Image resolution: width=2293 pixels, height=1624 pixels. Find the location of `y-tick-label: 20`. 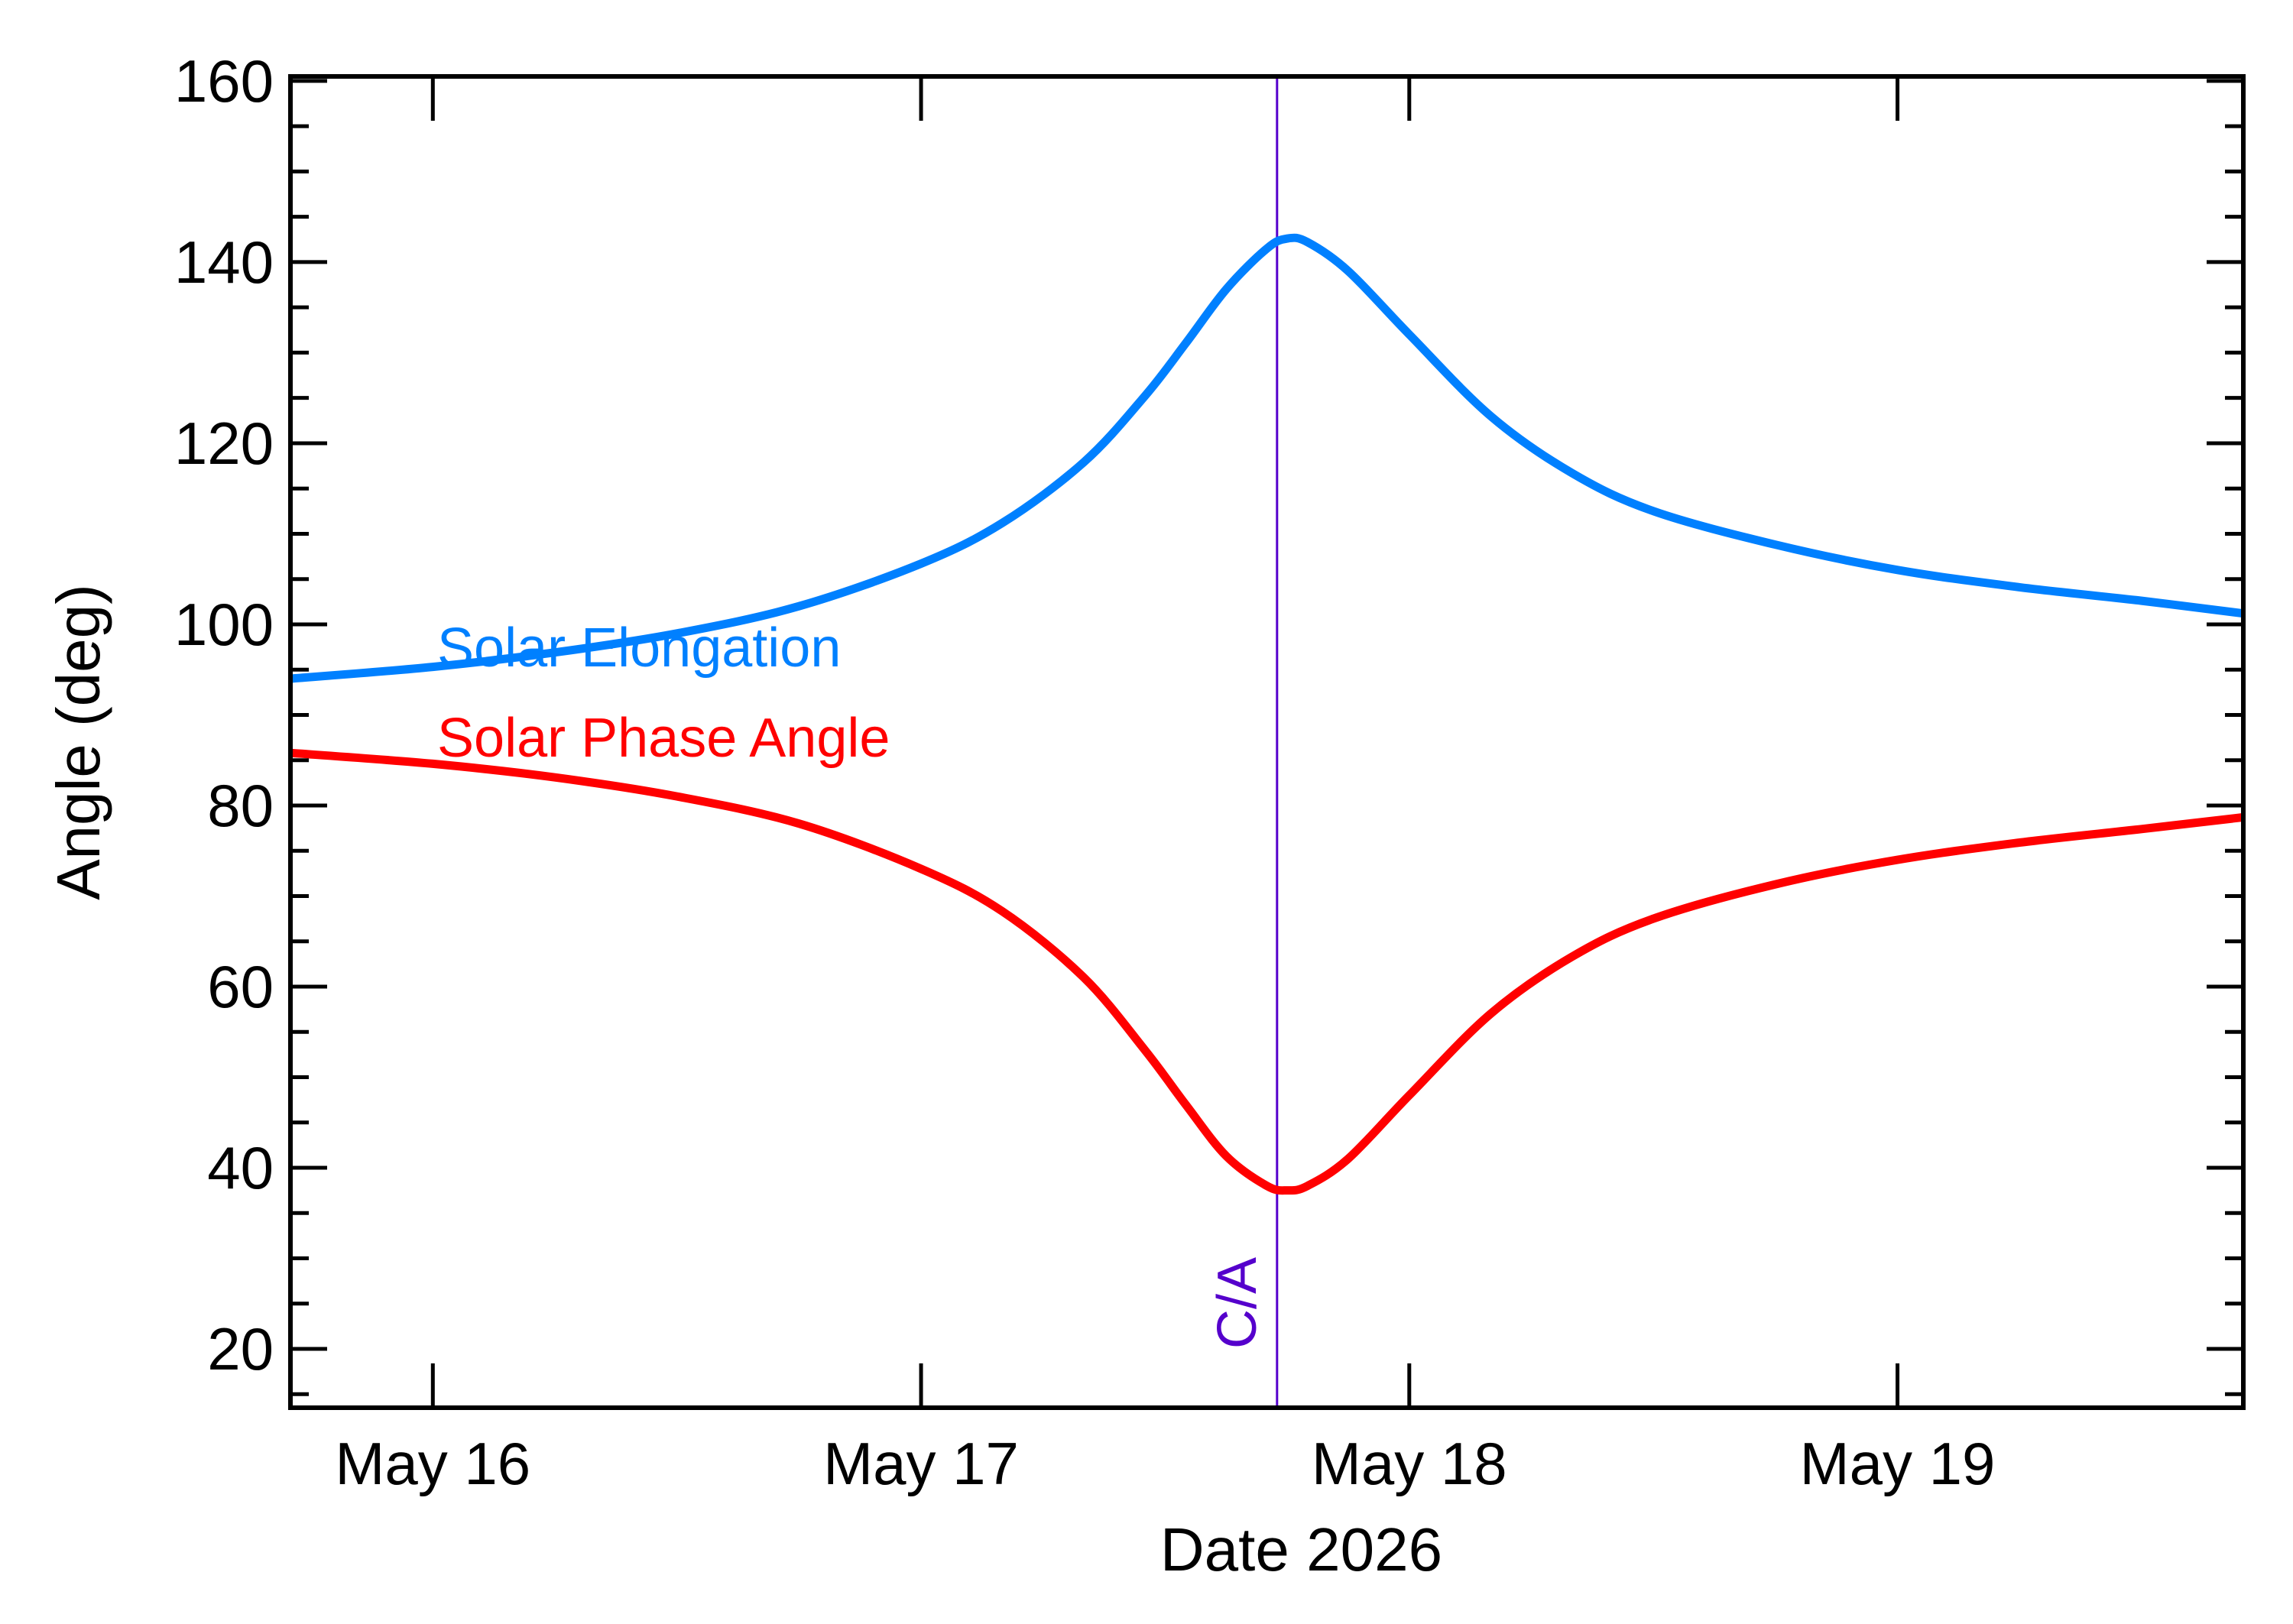

y-tick-label: 20 is located at coordinates (241, 1349).